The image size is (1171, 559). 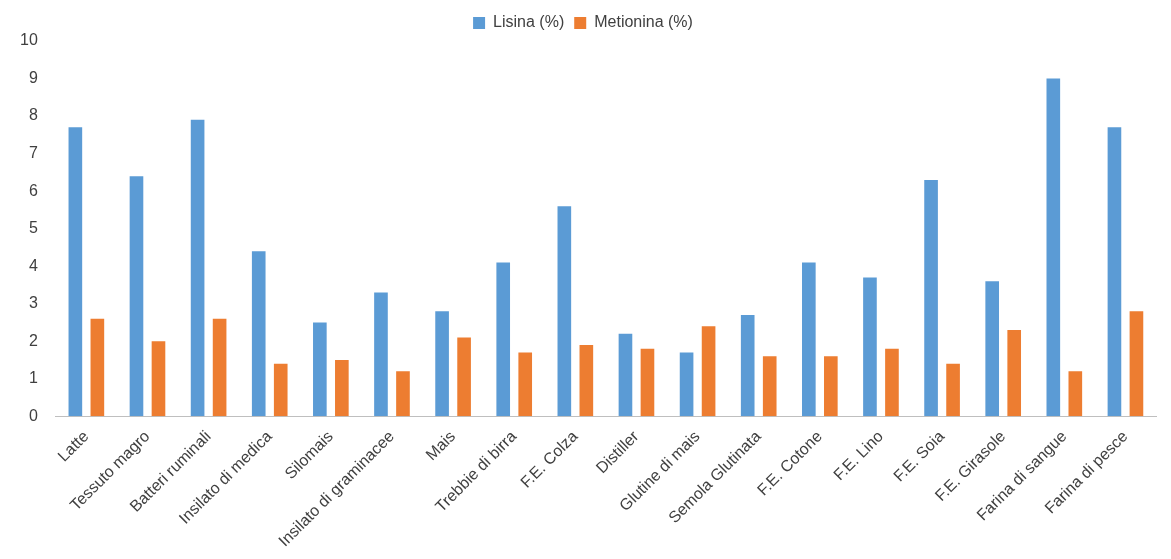 What do you see at coordinates (858, 455) in the screenshot?
I see `x-tick-label: F.E. Lino` at bounding box center [858, 455].